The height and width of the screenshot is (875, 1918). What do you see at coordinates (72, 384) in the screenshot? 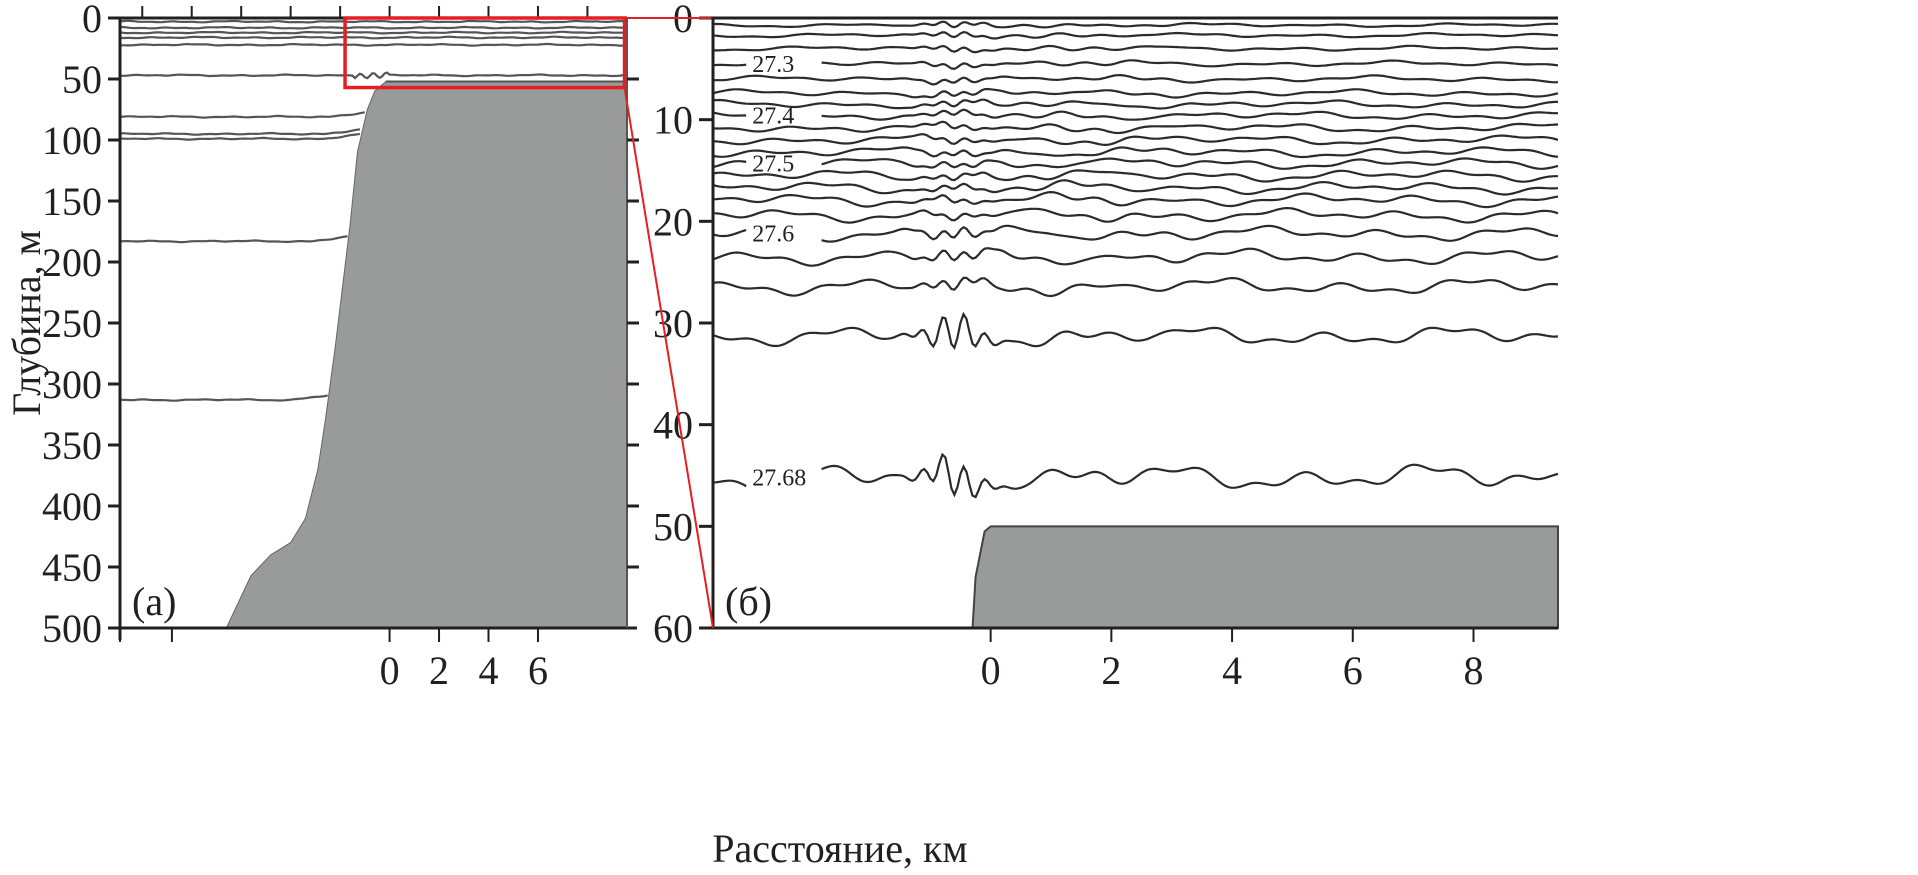
I see `y-tick-label: 300` at bounding box center [72, 384].